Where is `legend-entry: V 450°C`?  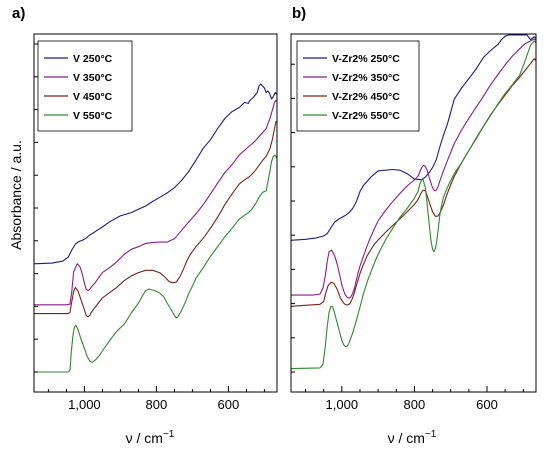
legend-entry: V 450°C is located at coordinates (93, 97).